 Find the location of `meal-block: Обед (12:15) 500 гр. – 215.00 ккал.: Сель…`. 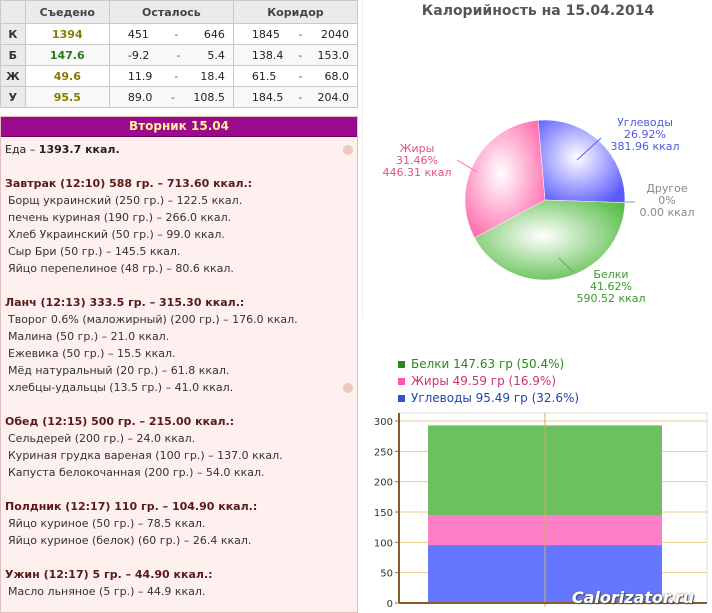

meal-block: Обед (12:15) 500 гр. – 215.00 ккал.: Сель… is located at coordinates (179, 447).